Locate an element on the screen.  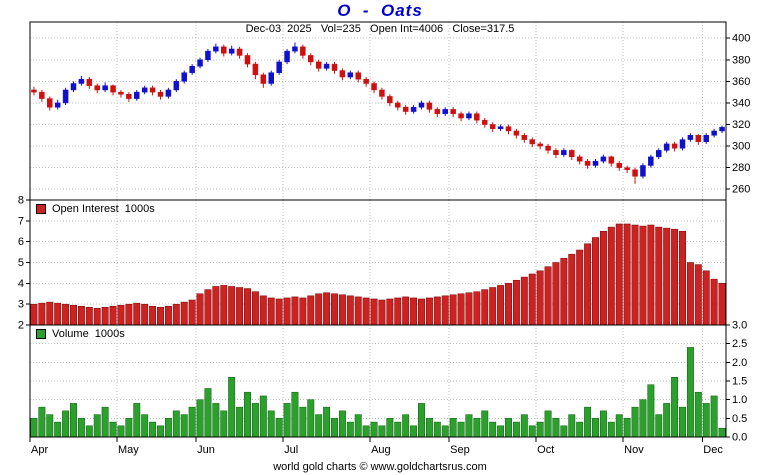
month-label: Oct is located at coordinates (545, 450).